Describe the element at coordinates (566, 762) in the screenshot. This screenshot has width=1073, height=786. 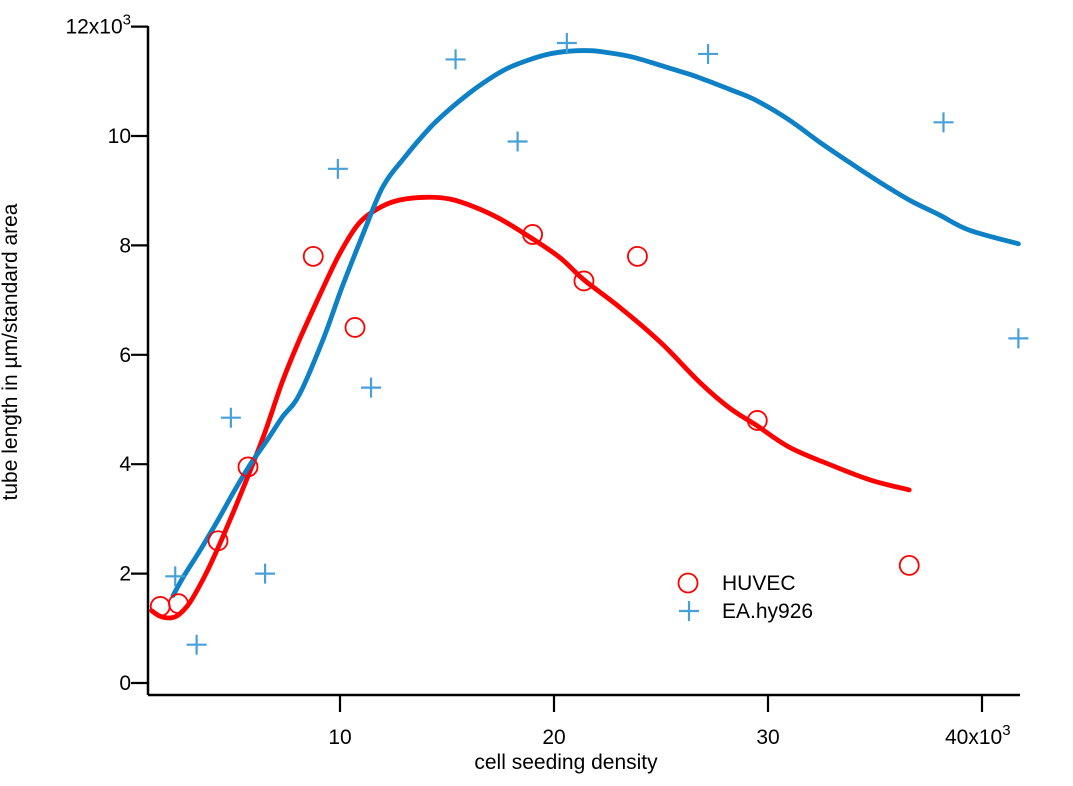
I see `x-axis-title: cell seeding density` at that location.